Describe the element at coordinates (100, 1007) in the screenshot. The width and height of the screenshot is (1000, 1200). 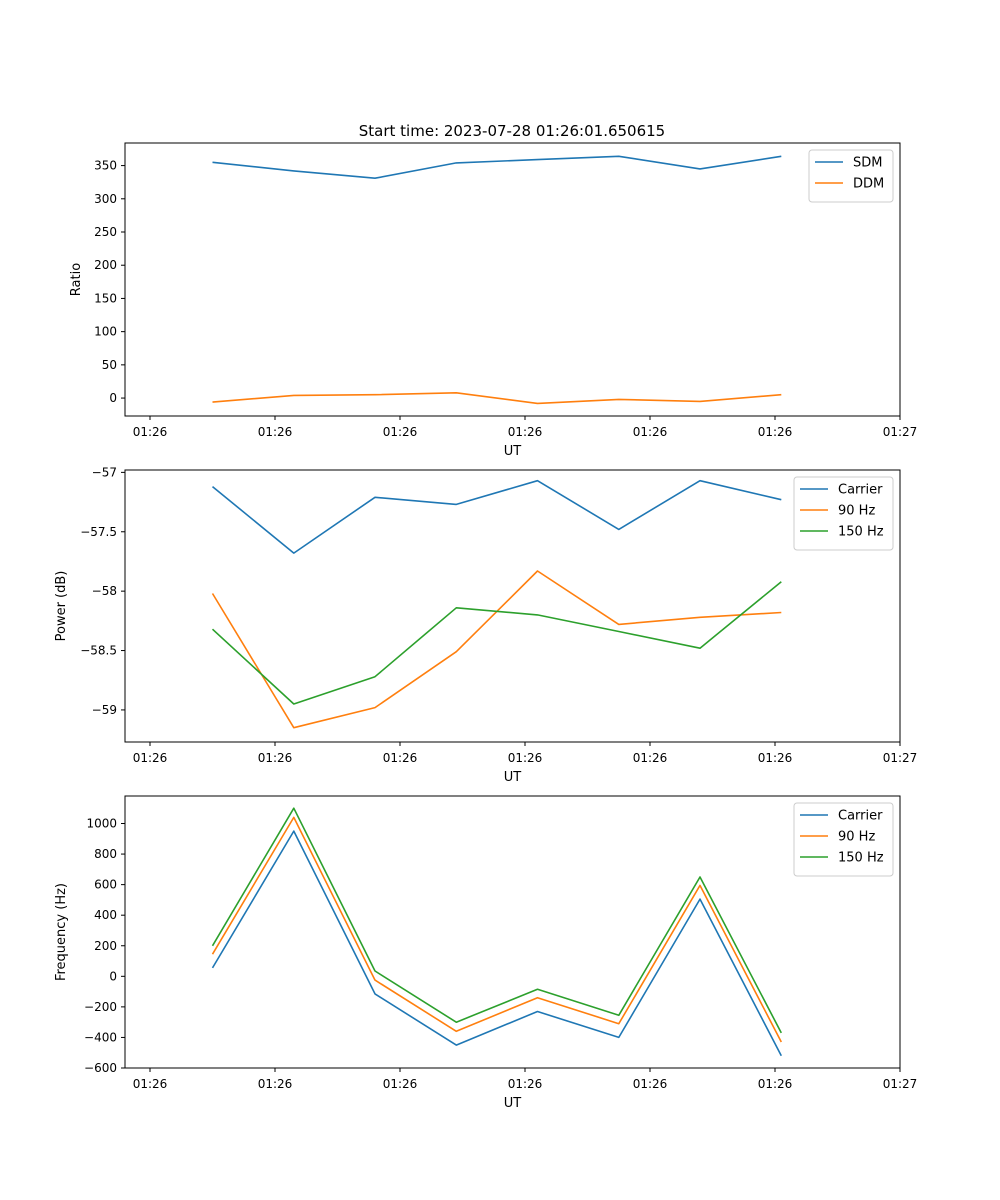
I see `y-tick-label: −200` at that location.